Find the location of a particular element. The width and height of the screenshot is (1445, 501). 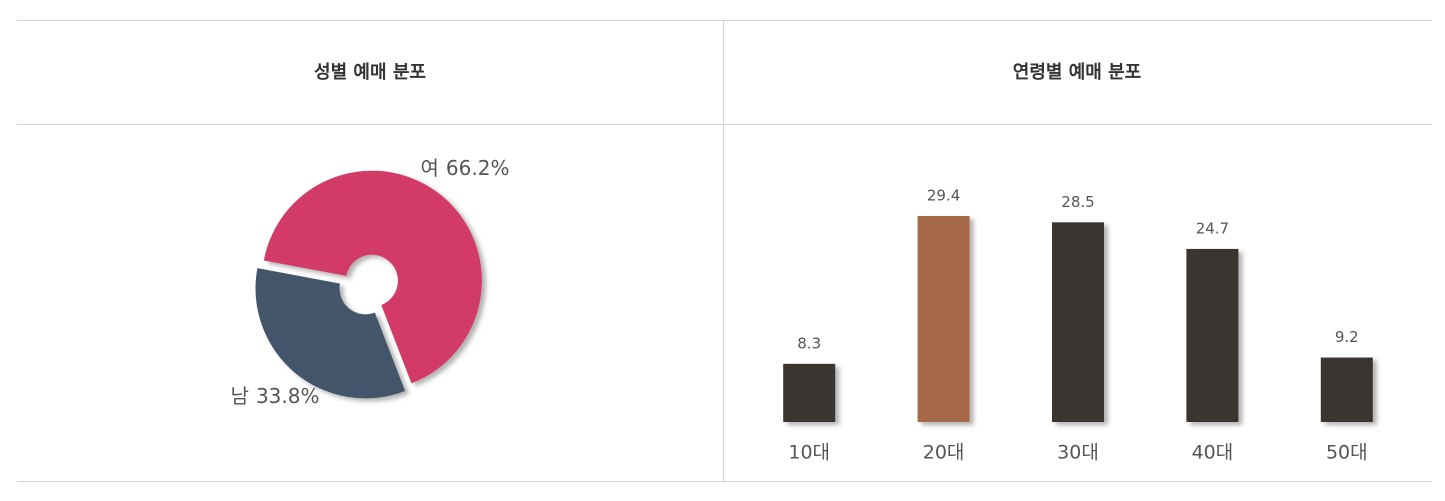

slice-value-label: 66.2% is located at coordinates (478, 167).